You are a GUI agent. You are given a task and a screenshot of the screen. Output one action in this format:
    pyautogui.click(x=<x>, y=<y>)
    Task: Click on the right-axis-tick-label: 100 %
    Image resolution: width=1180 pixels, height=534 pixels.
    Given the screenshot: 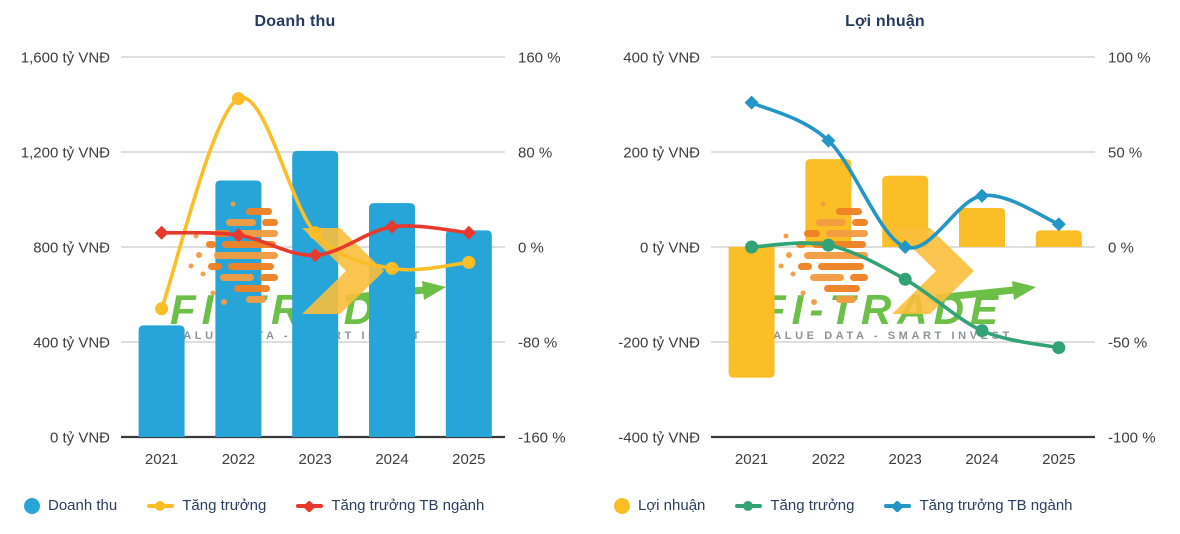 What is the action you would take?
    pyautogui.click(x=1129, y=58)
    